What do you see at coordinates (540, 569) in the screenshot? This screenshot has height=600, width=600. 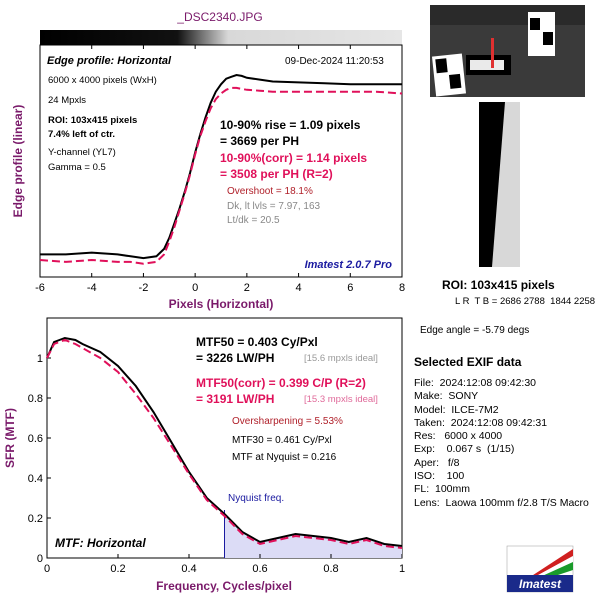 I see `imatest-logo: Imatest` at bounding box center [540, 569].